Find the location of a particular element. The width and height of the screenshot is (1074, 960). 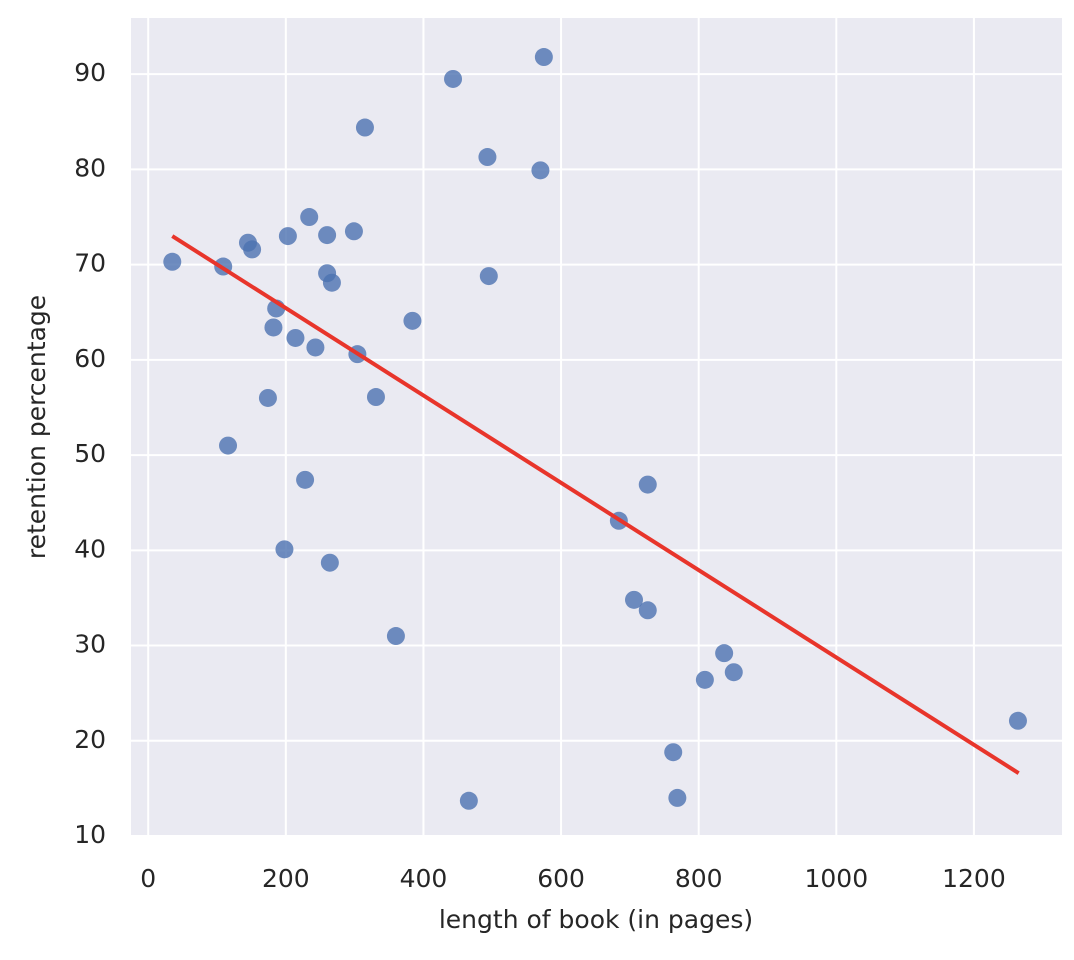

x-tick-label: 1200 is located at coordinates (974, 878).